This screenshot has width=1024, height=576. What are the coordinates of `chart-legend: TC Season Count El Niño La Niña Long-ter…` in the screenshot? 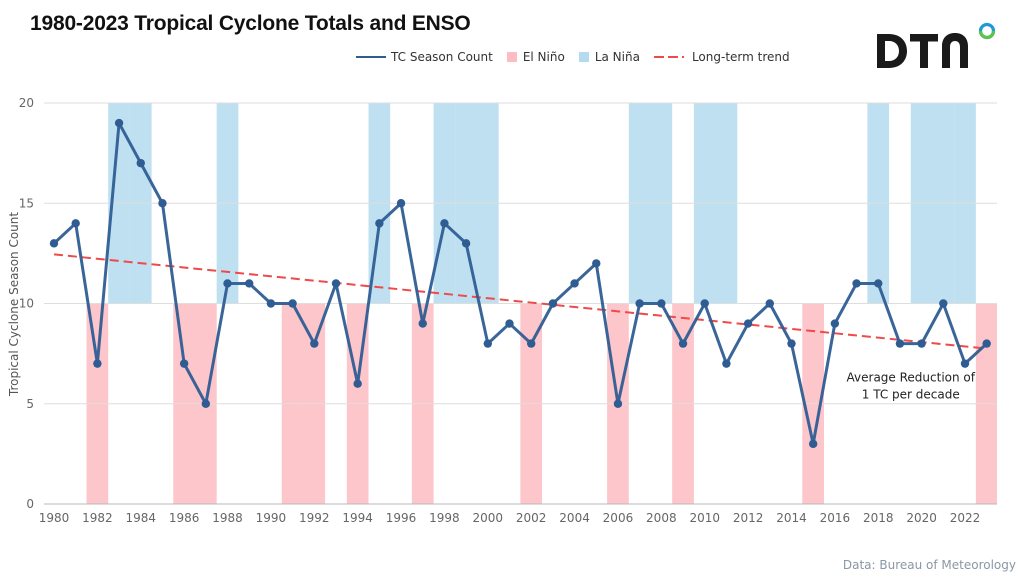 It's located at (580, 57).